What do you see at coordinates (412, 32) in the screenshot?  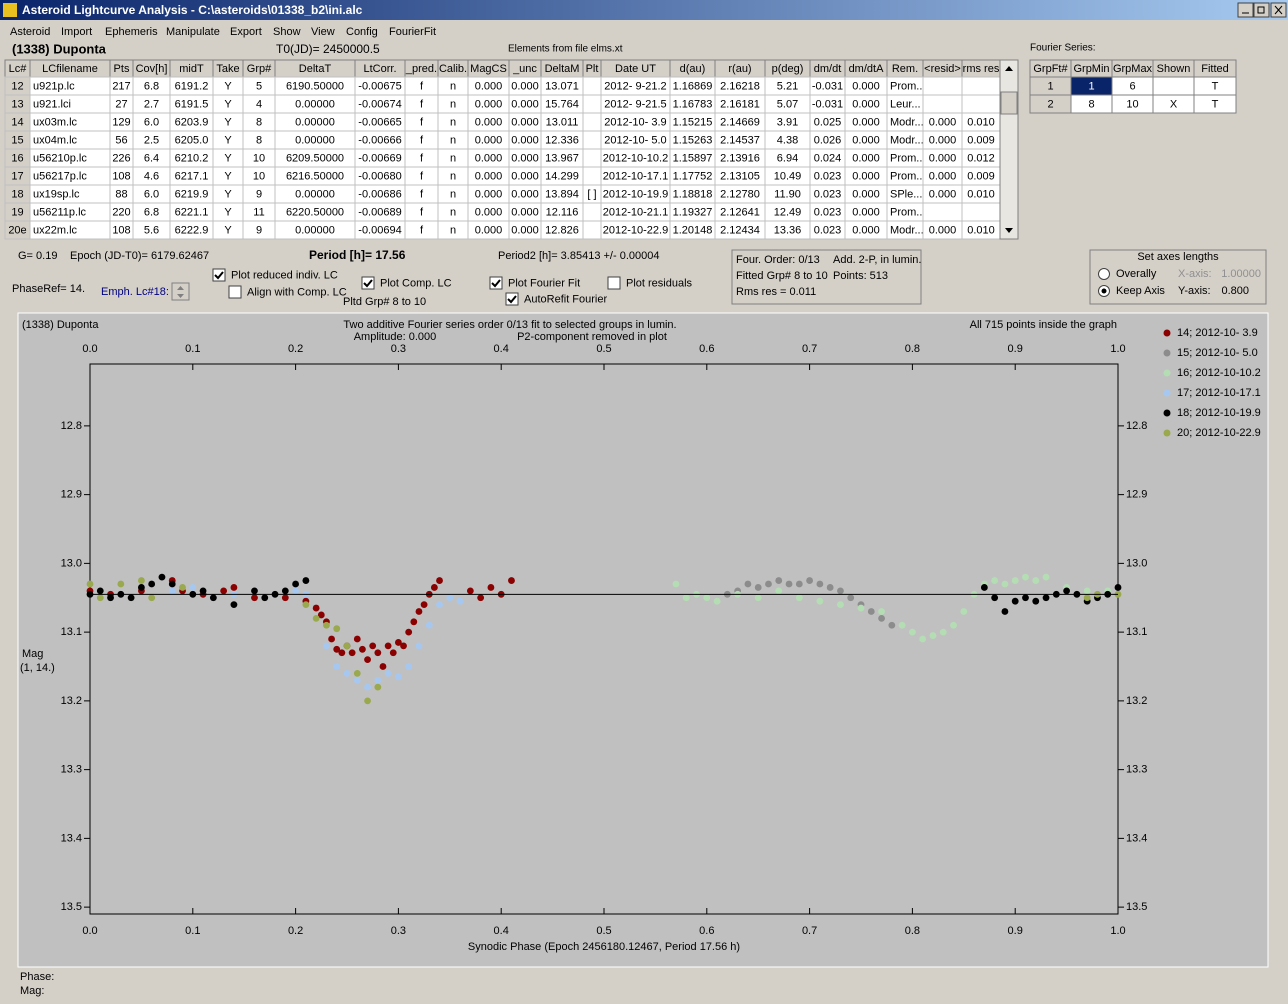 I see `menu-item: FourierFit` at bounding box center [412, 32].